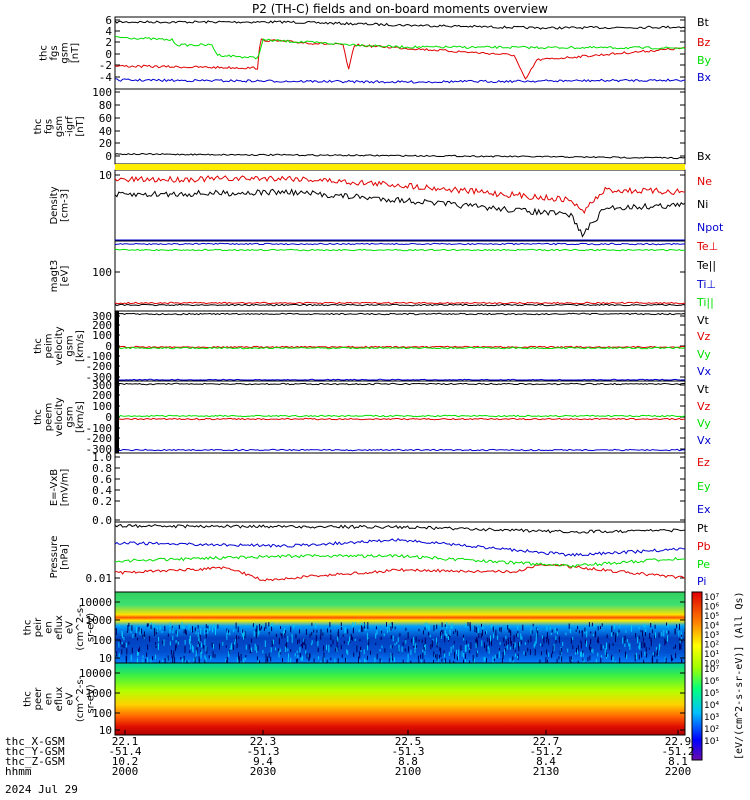 The image size is (750, 800). Describe the element at coordinates (262, 751) in the screenshot. I see `xaxis-value: -51.3` at that location.